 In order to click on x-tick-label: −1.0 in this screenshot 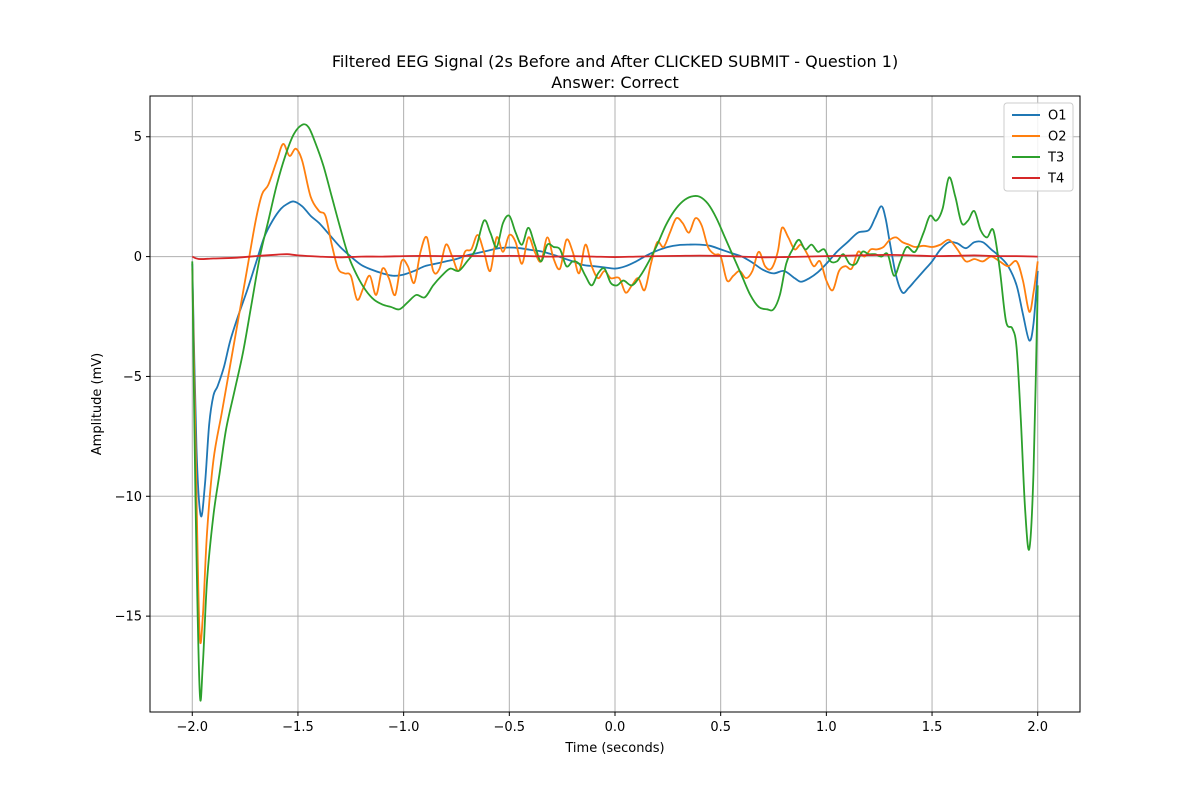, I will do `click(404, 727)`.